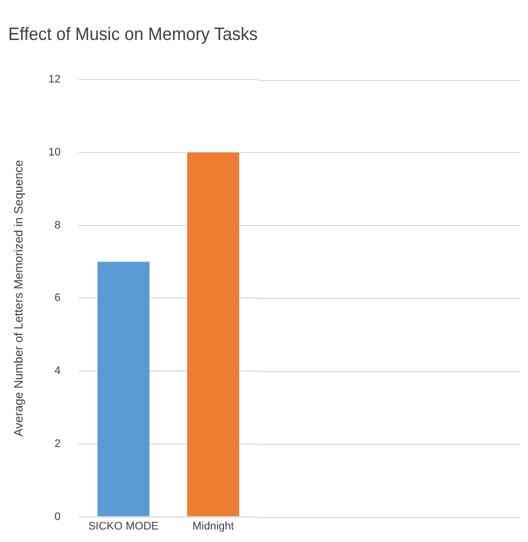 The image size is (528, 542). I want to click on y-axis-title: Average Number of Letters Memorized in Sequence, so click(19, 298).